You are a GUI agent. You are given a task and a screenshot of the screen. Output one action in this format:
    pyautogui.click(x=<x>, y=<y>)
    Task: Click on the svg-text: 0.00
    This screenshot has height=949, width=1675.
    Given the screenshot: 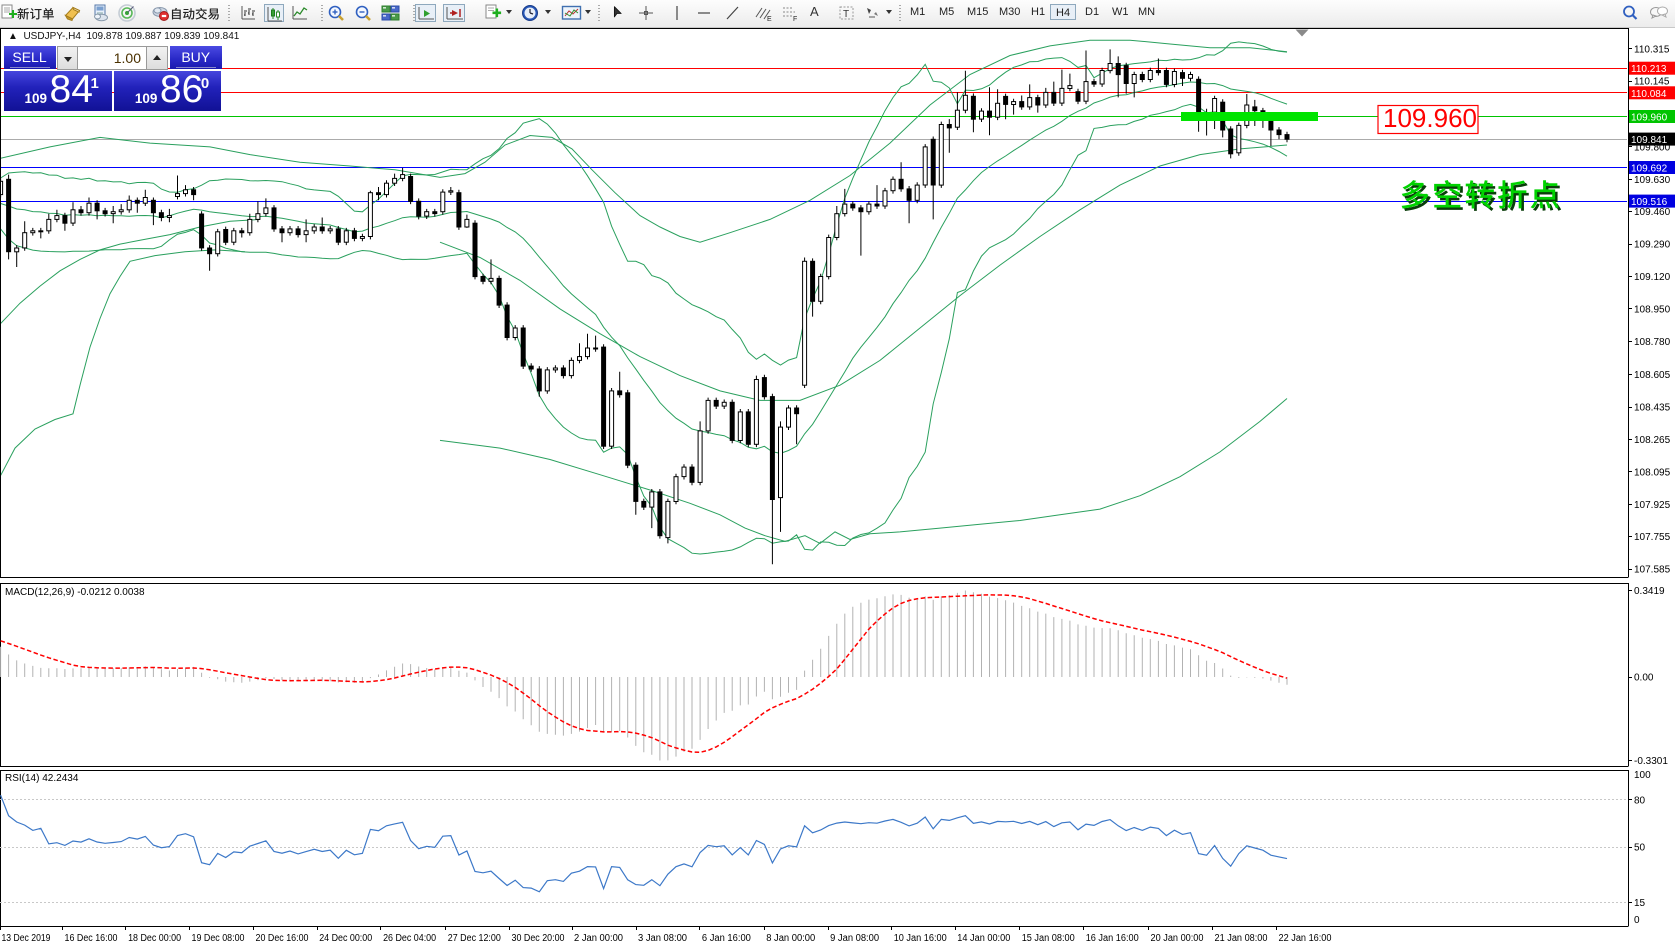 What is the action you would take?
    pyautogui.click(x=1644, y=678)
    